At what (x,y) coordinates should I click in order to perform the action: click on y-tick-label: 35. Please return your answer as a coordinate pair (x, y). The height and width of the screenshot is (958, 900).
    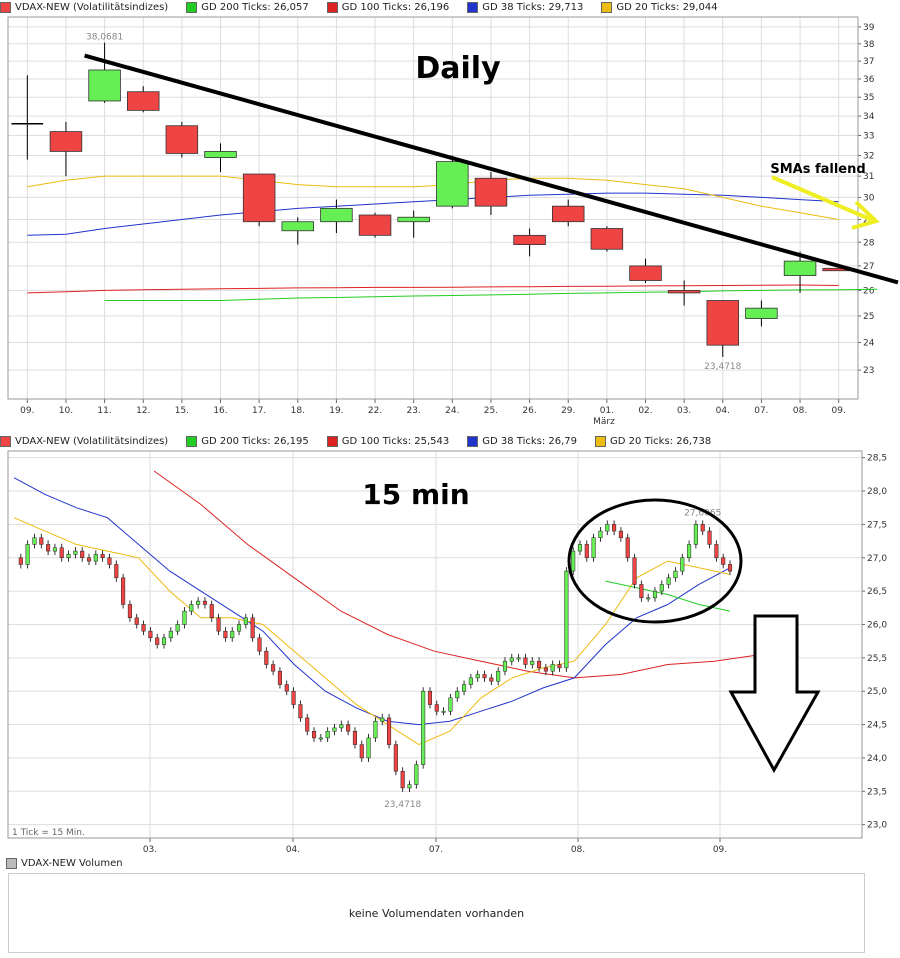
    Looking at the image, I should click on (868, 98).